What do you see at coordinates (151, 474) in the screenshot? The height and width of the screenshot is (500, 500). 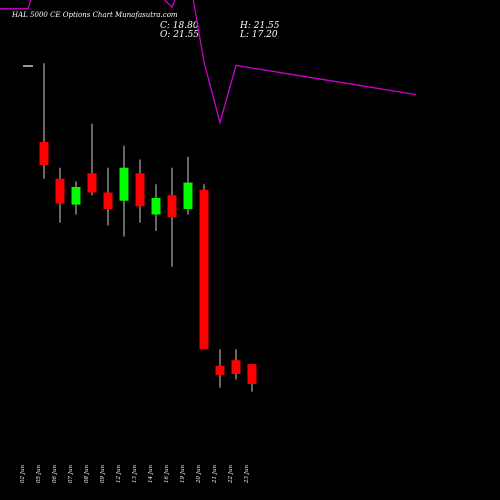 I see `x-tick-label: 14 Jun` at bounding box center [151, 474].